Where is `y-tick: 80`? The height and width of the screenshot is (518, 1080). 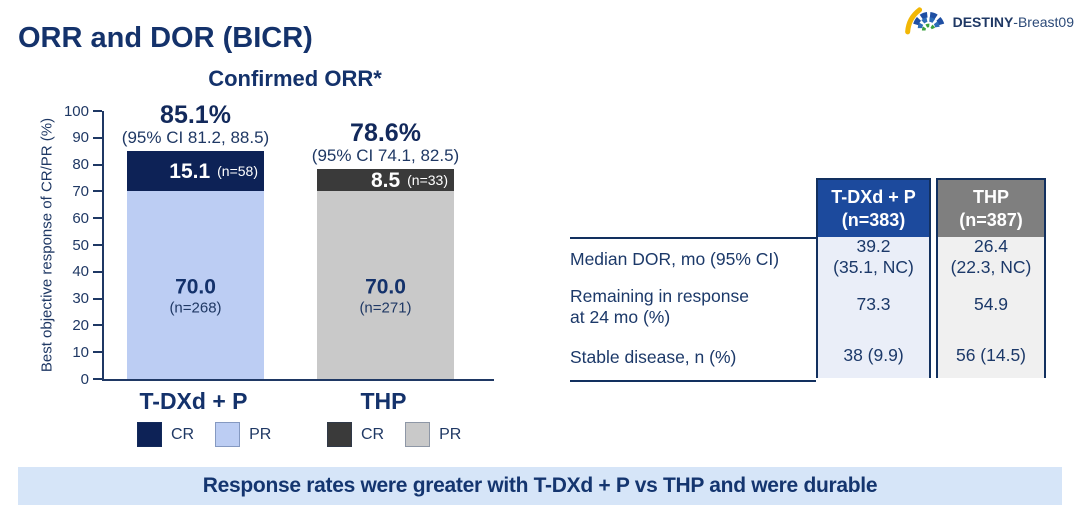
y-tick: 80 is located at coordinates (87, 165).